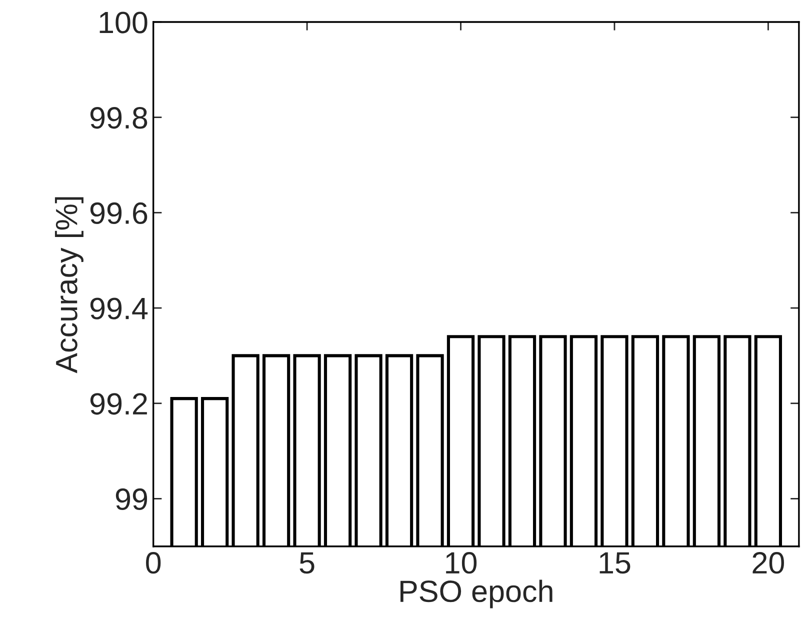  I want to click on x-tick-label: 10, so click(461, 563).